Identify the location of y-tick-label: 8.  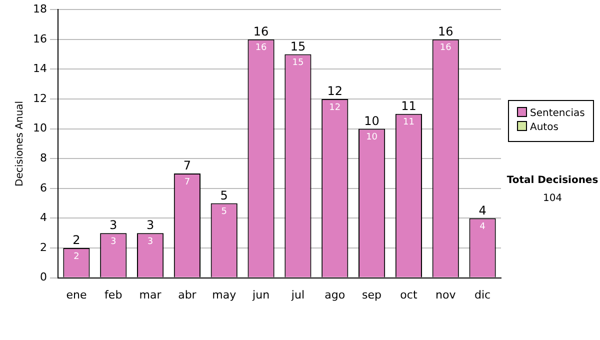
(43, 157).